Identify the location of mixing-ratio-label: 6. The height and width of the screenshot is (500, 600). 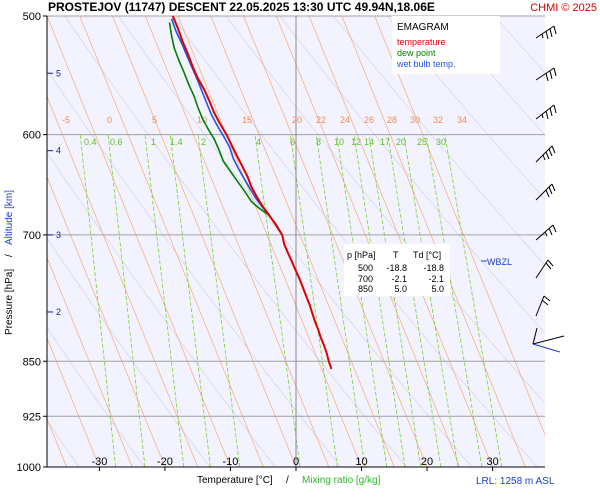
(292, 142).